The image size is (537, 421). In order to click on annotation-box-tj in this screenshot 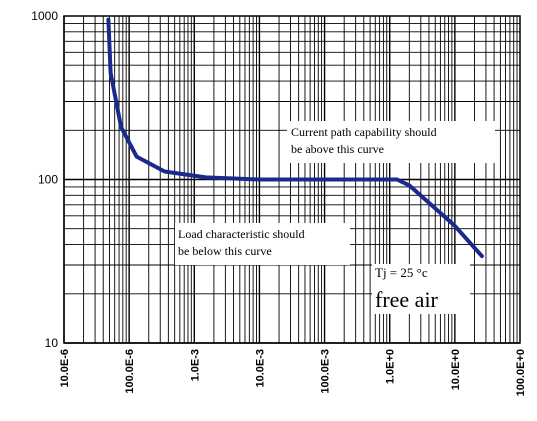, I will do `click(421, 273)`.